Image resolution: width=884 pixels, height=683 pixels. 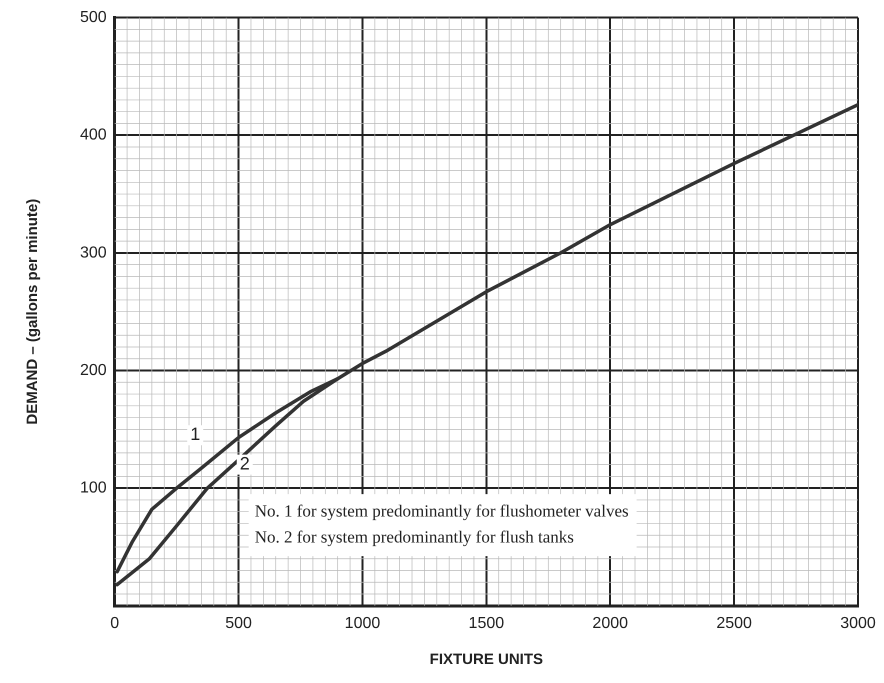 What do you see at coordinates (858, 623) in the screenshot?
I see `x-tick-label: 3000` at bounding box center [858, 623].